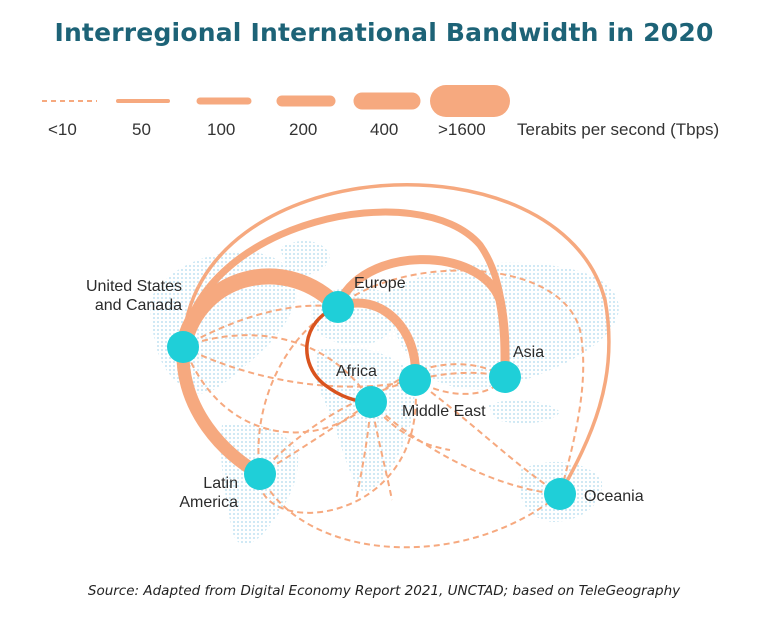 This screenshot has height=626, width=768. I want to click on route-us-africa, so click(277, 368).